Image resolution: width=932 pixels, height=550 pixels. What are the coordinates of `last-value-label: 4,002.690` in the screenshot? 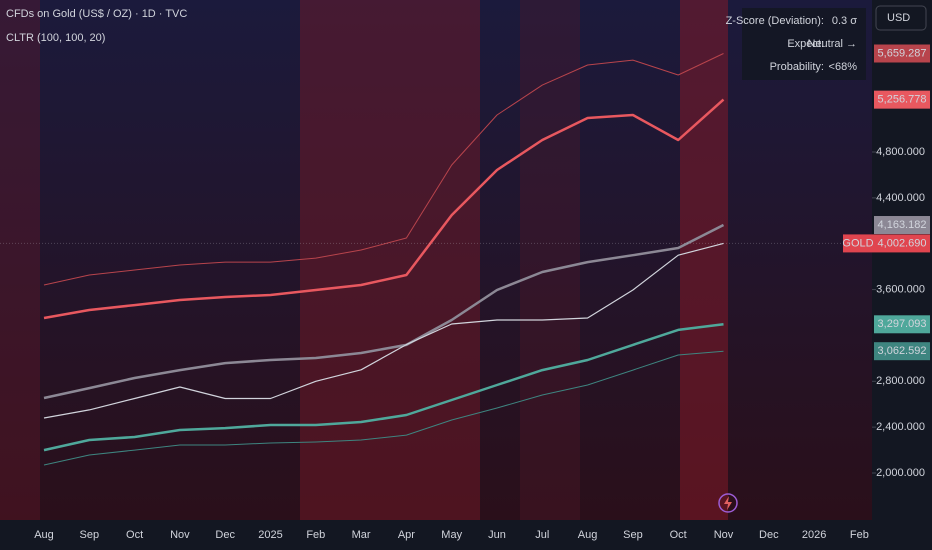 It's located at (902, 243).